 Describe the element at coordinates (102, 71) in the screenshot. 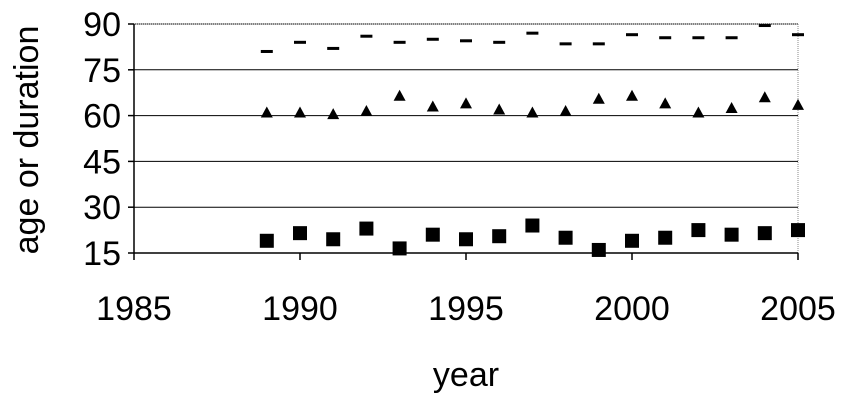

I see `y-tick-label-75: 75` at that location.